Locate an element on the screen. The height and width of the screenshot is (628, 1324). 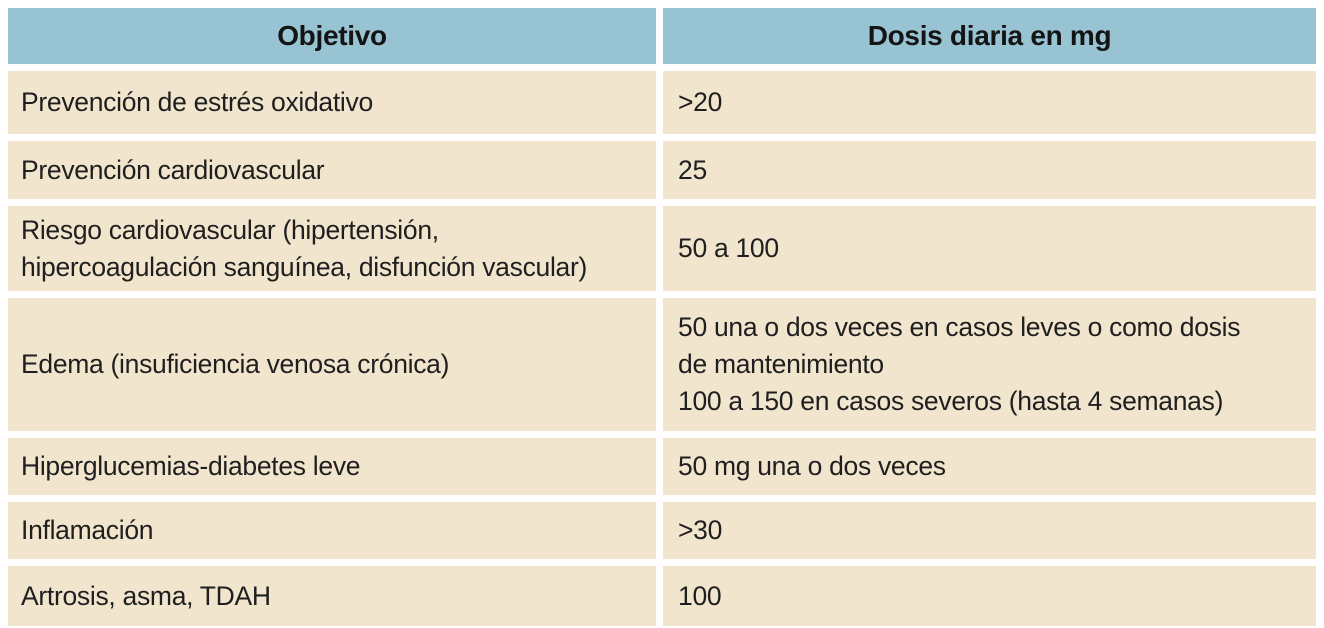
column-header-dosis-label: Dosis diaria en mg is located at coordinates (989, 35).